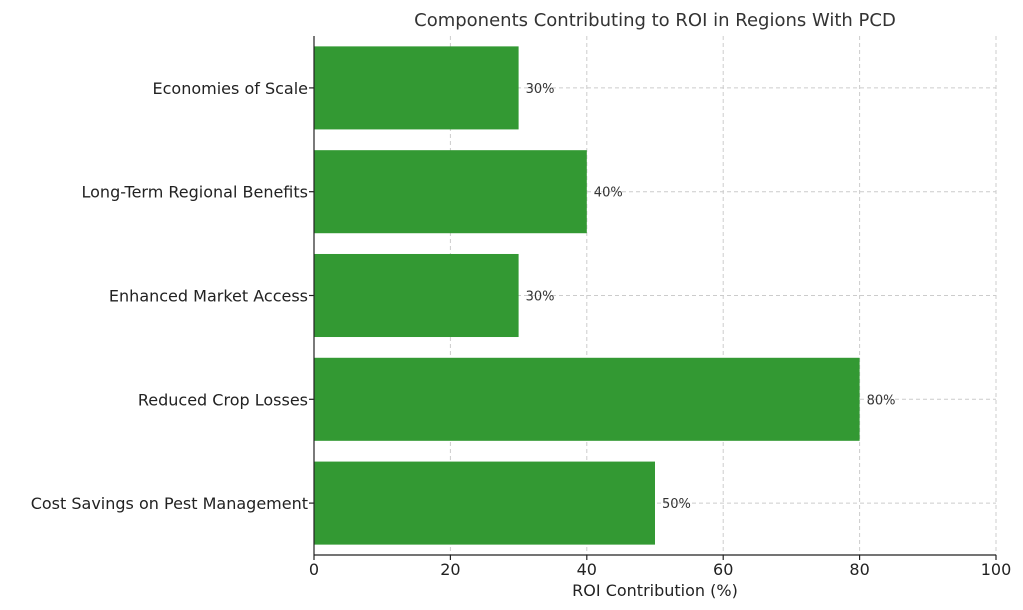 Image resolution: width=1023 pixels, height=610 pixels. Describe the element at coordinates (314, 569) in the screenshot. I see `x-tick-label-0: 0` at that location.